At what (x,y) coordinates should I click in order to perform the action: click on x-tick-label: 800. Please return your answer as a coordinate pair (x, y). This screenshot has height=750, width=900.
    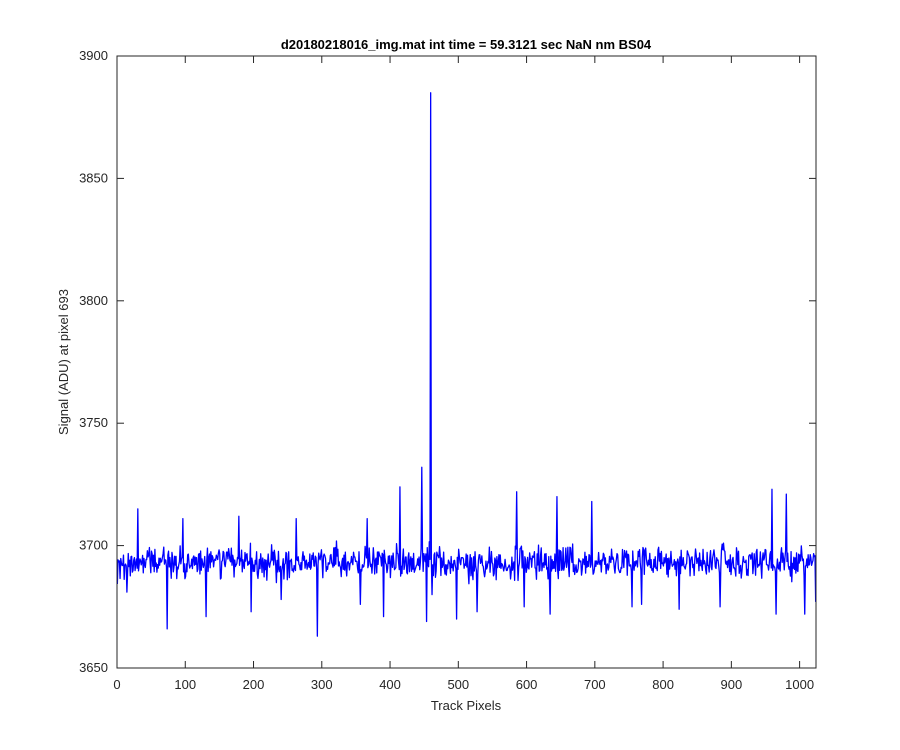
    Looking at the image, I should click on (663, 684).